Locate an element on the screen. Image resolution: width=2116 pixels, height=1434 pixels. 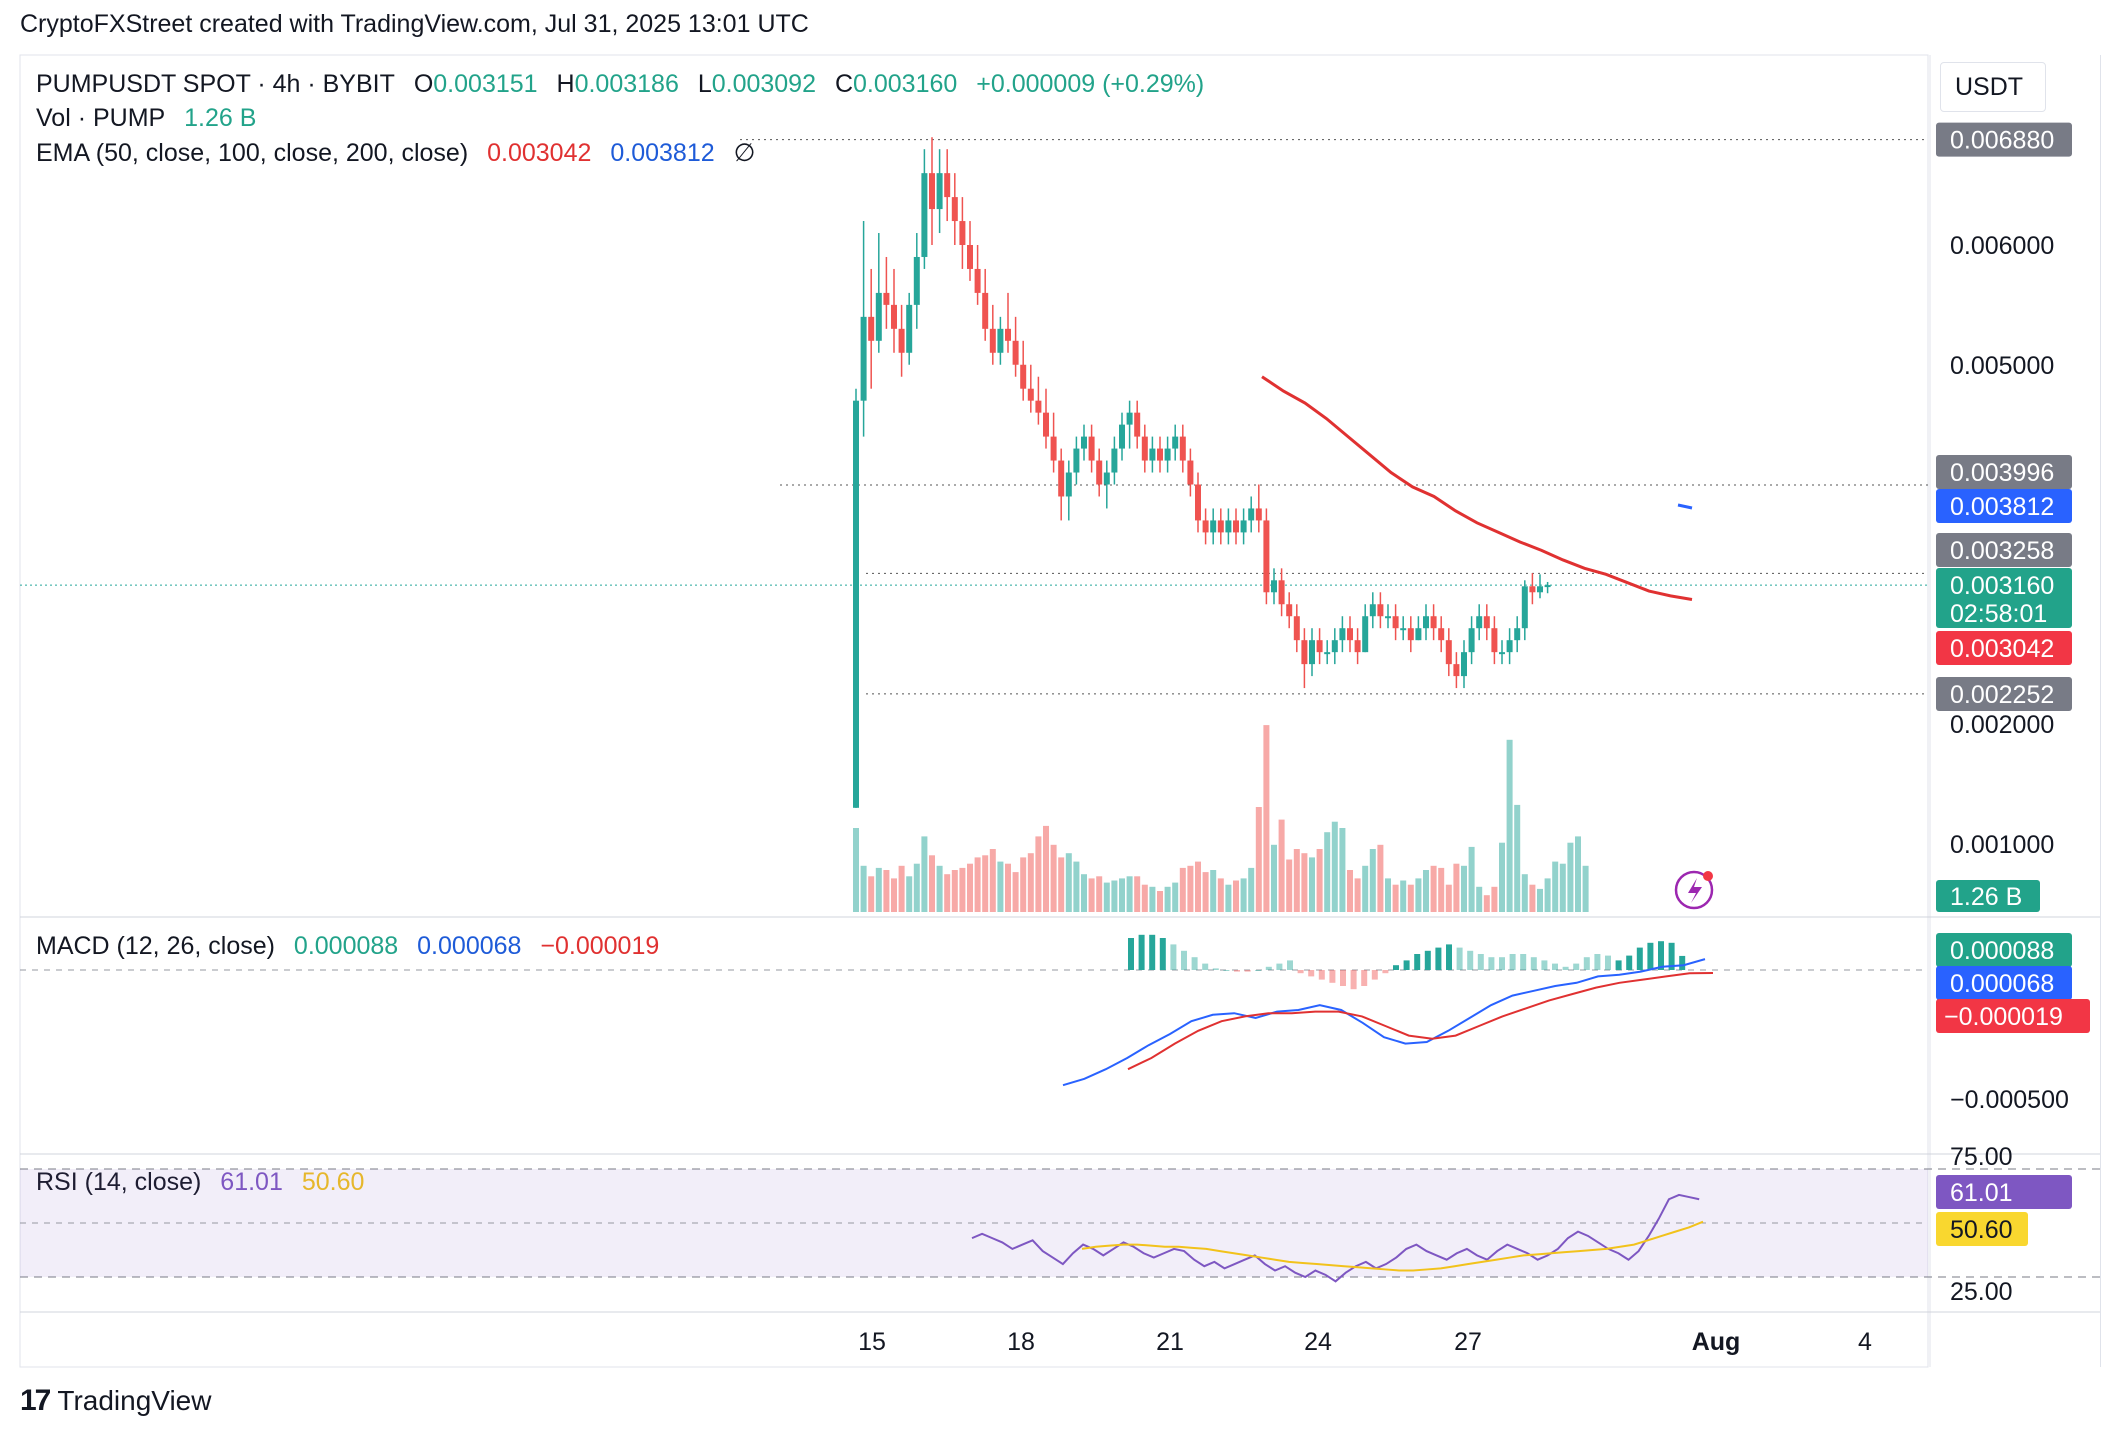
tag-ema-100: 0.003812 is located at coordinates (2002, 507).